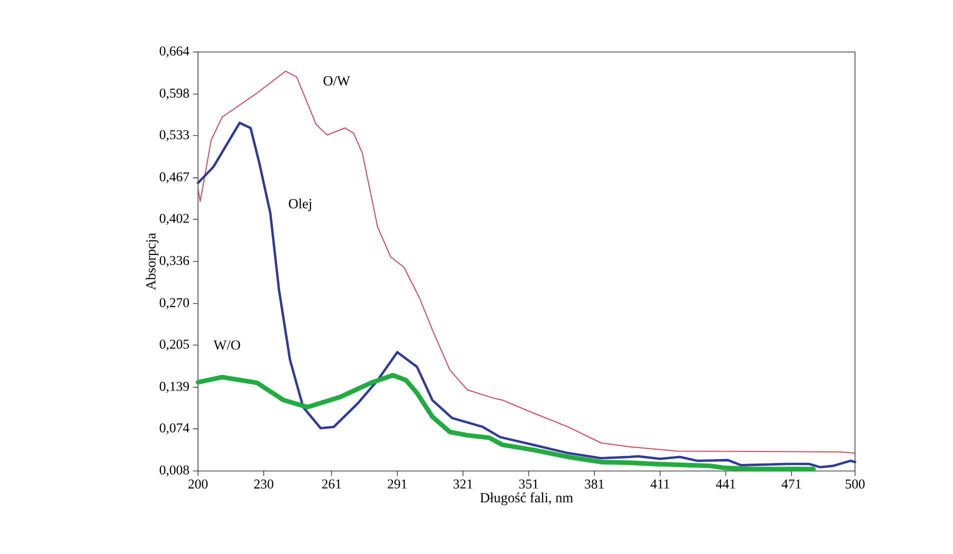 This screenshot has height=554, width=953. I want to click on y-tick-label: 0,205, so click(174, 345).